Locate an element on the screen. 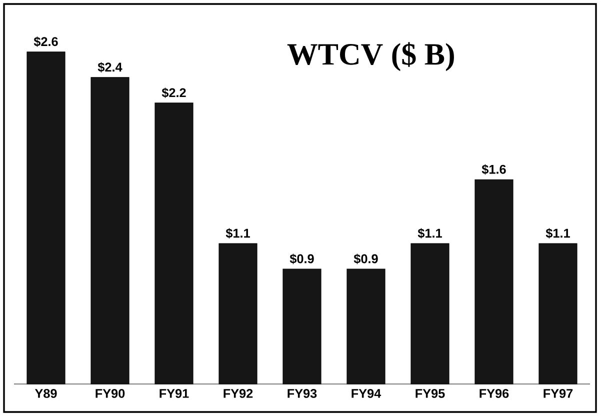  data-label: $1.6 is located at coordinates (494, 169).